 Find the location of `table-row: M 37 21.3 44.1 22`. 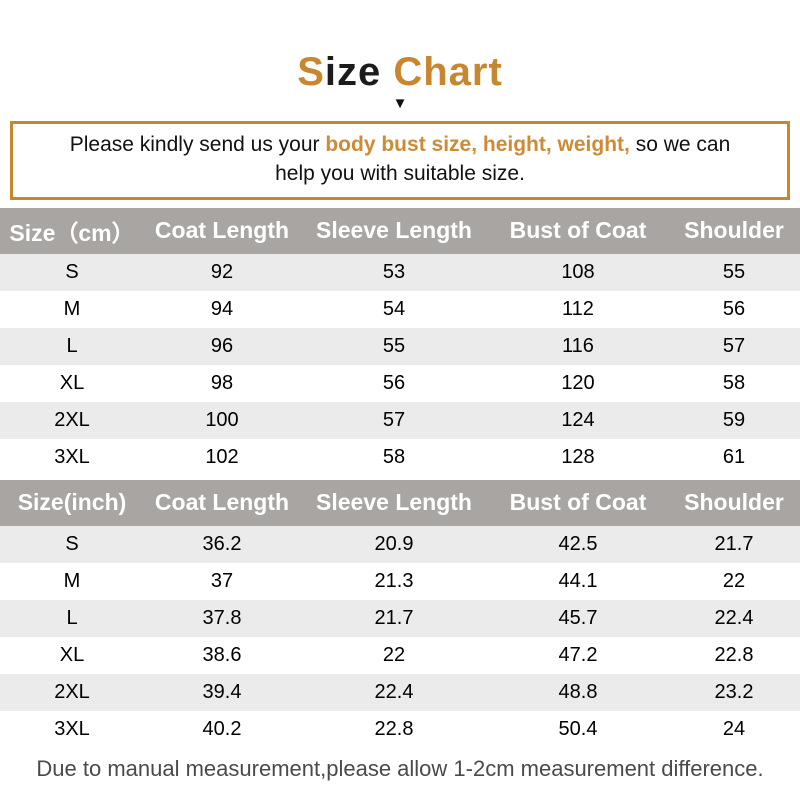

table-row: M 37 21.3 44.1 22 is located at coordinates (400, 581).